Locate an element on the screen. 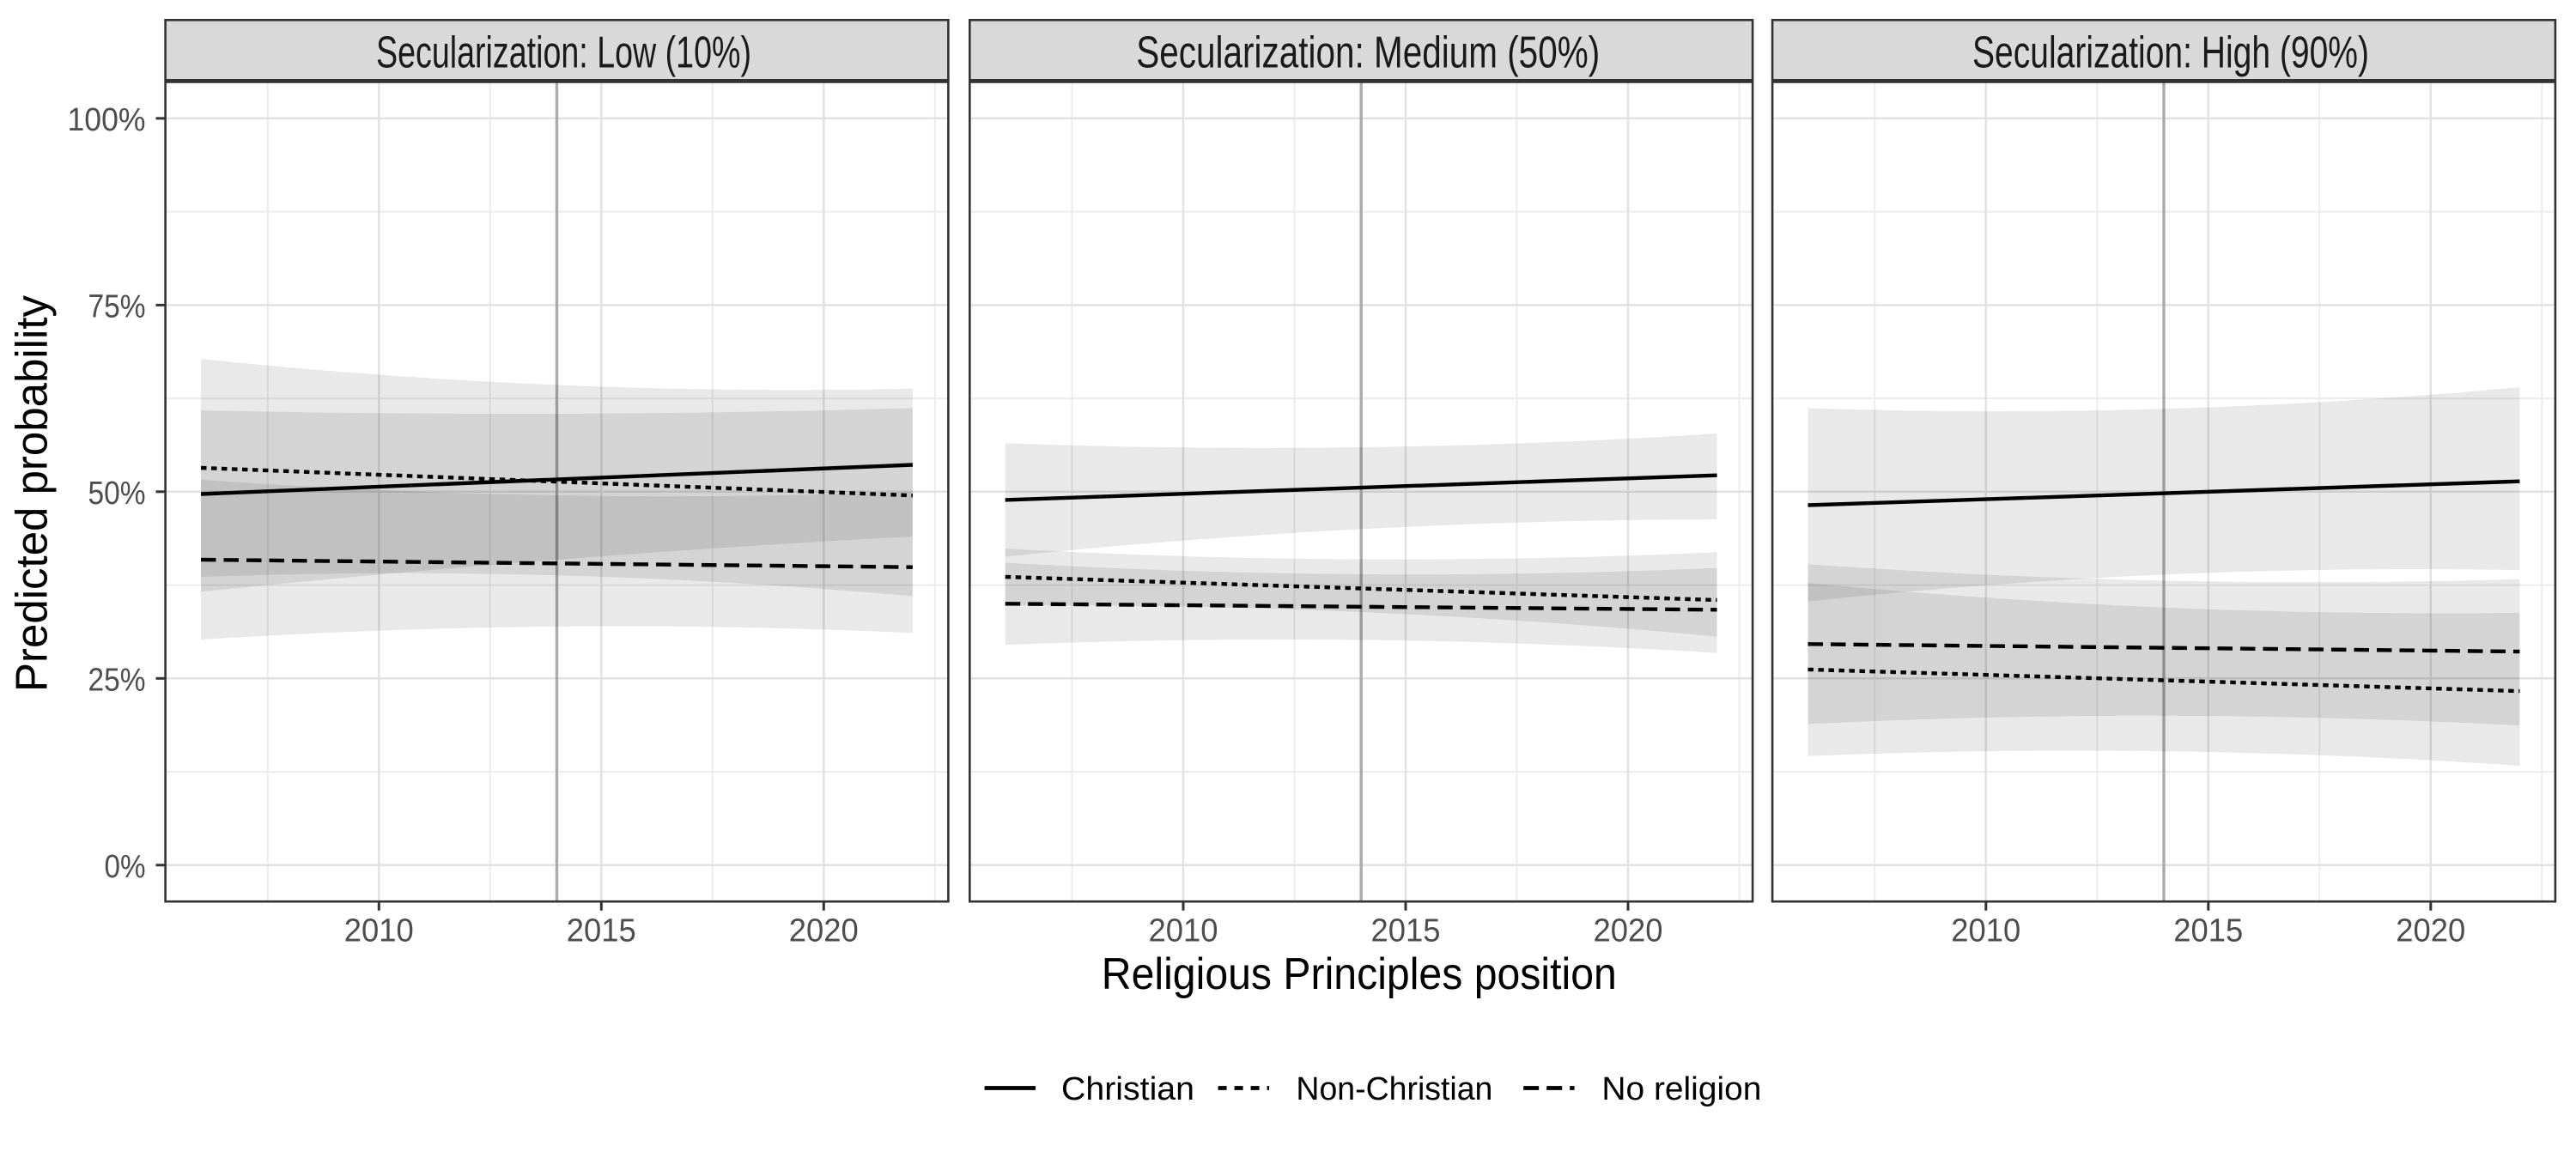  svg-text: 100% is located at coordinates (107, 120).